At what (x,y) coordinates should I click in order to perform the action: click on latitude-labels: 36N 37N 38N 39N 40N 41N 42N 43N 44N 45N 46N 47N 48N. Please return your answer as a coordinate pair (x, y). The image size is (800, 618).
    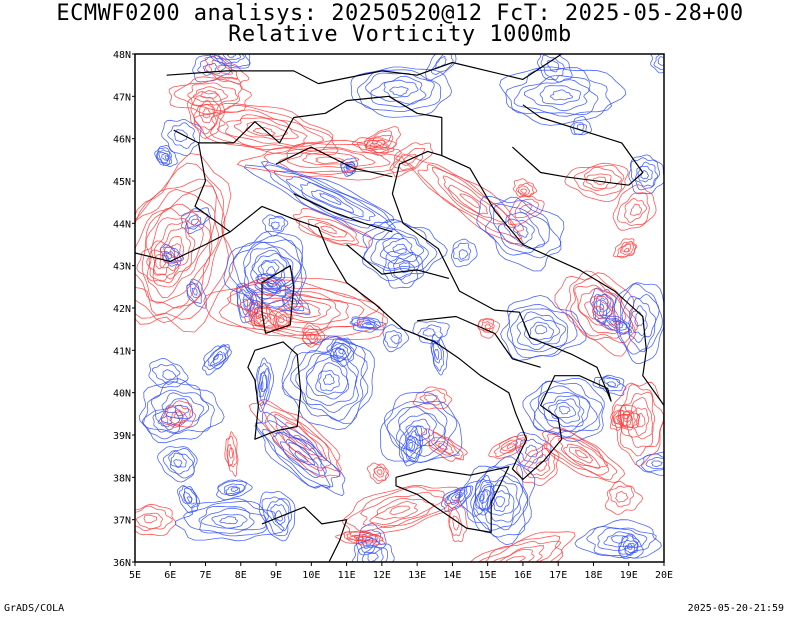
    Looking at the image, I should click on (122, 309).